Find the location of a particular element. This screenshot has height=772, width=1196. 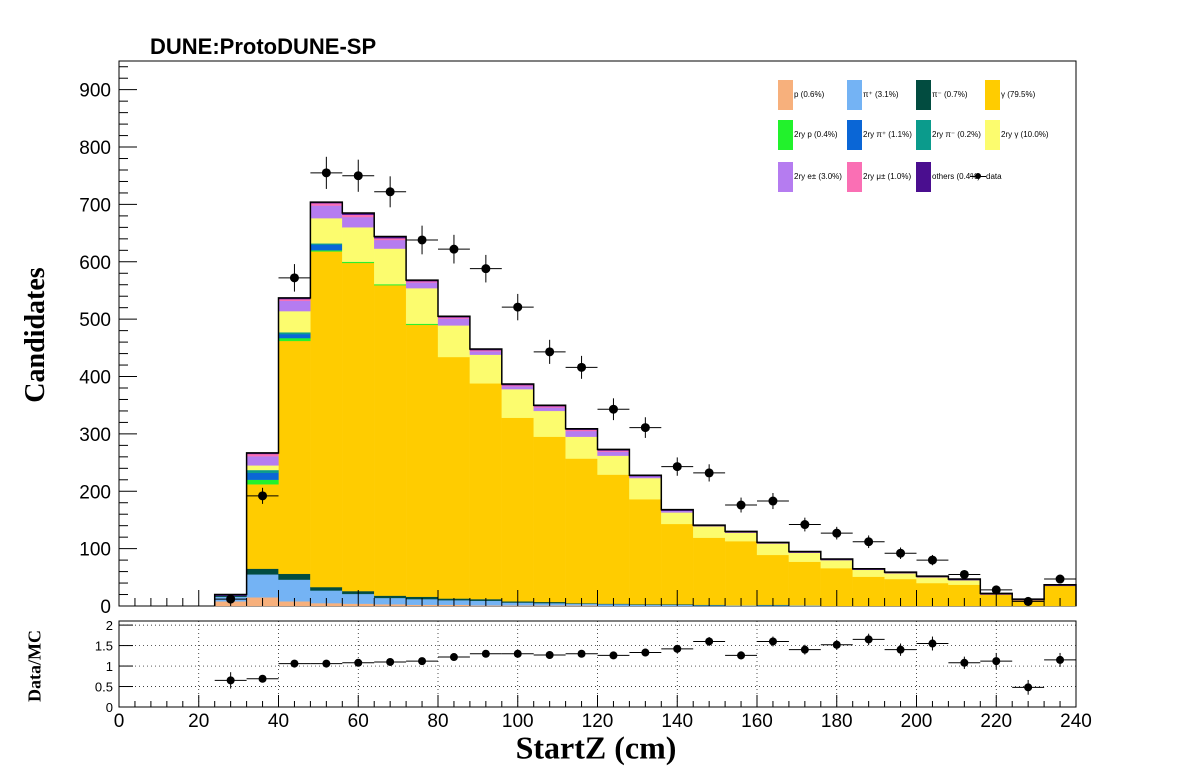

legend-item-gamma: γ (79.5%) is located at coordinates (1020, 96).